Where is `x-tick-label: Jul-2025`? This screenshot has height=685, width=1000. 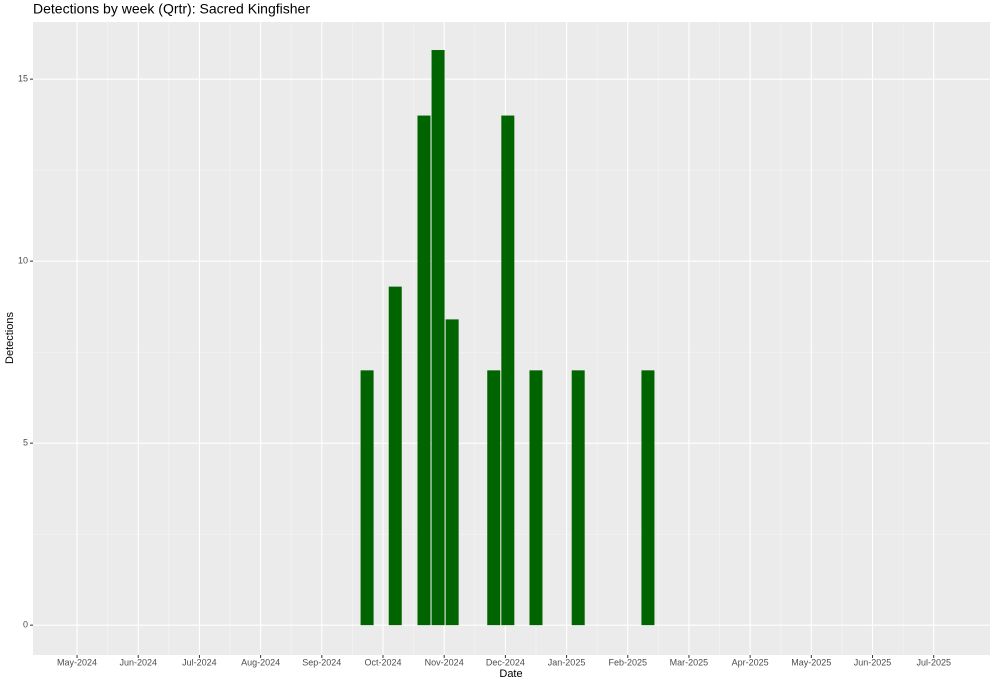
x-tick-label: Jul-2025 is located at coordinates (933, 662).